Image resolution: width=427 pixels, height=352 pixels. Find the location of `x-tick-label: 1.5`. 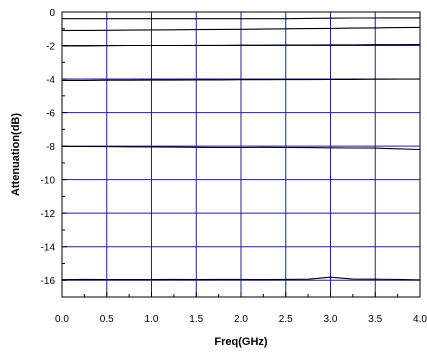

x-tick-label: 1.5 is located at coordinates (196, 319).